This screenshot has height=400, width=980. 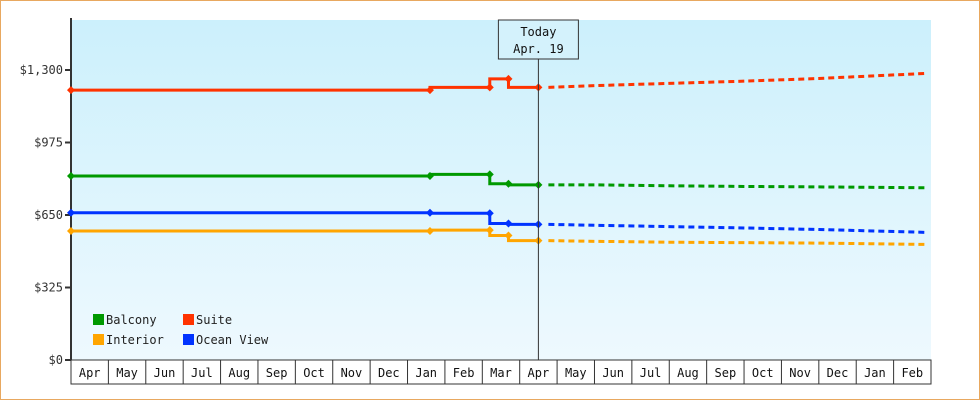 I want to click on y-tick-label: $0, so click(x=56, y=360).